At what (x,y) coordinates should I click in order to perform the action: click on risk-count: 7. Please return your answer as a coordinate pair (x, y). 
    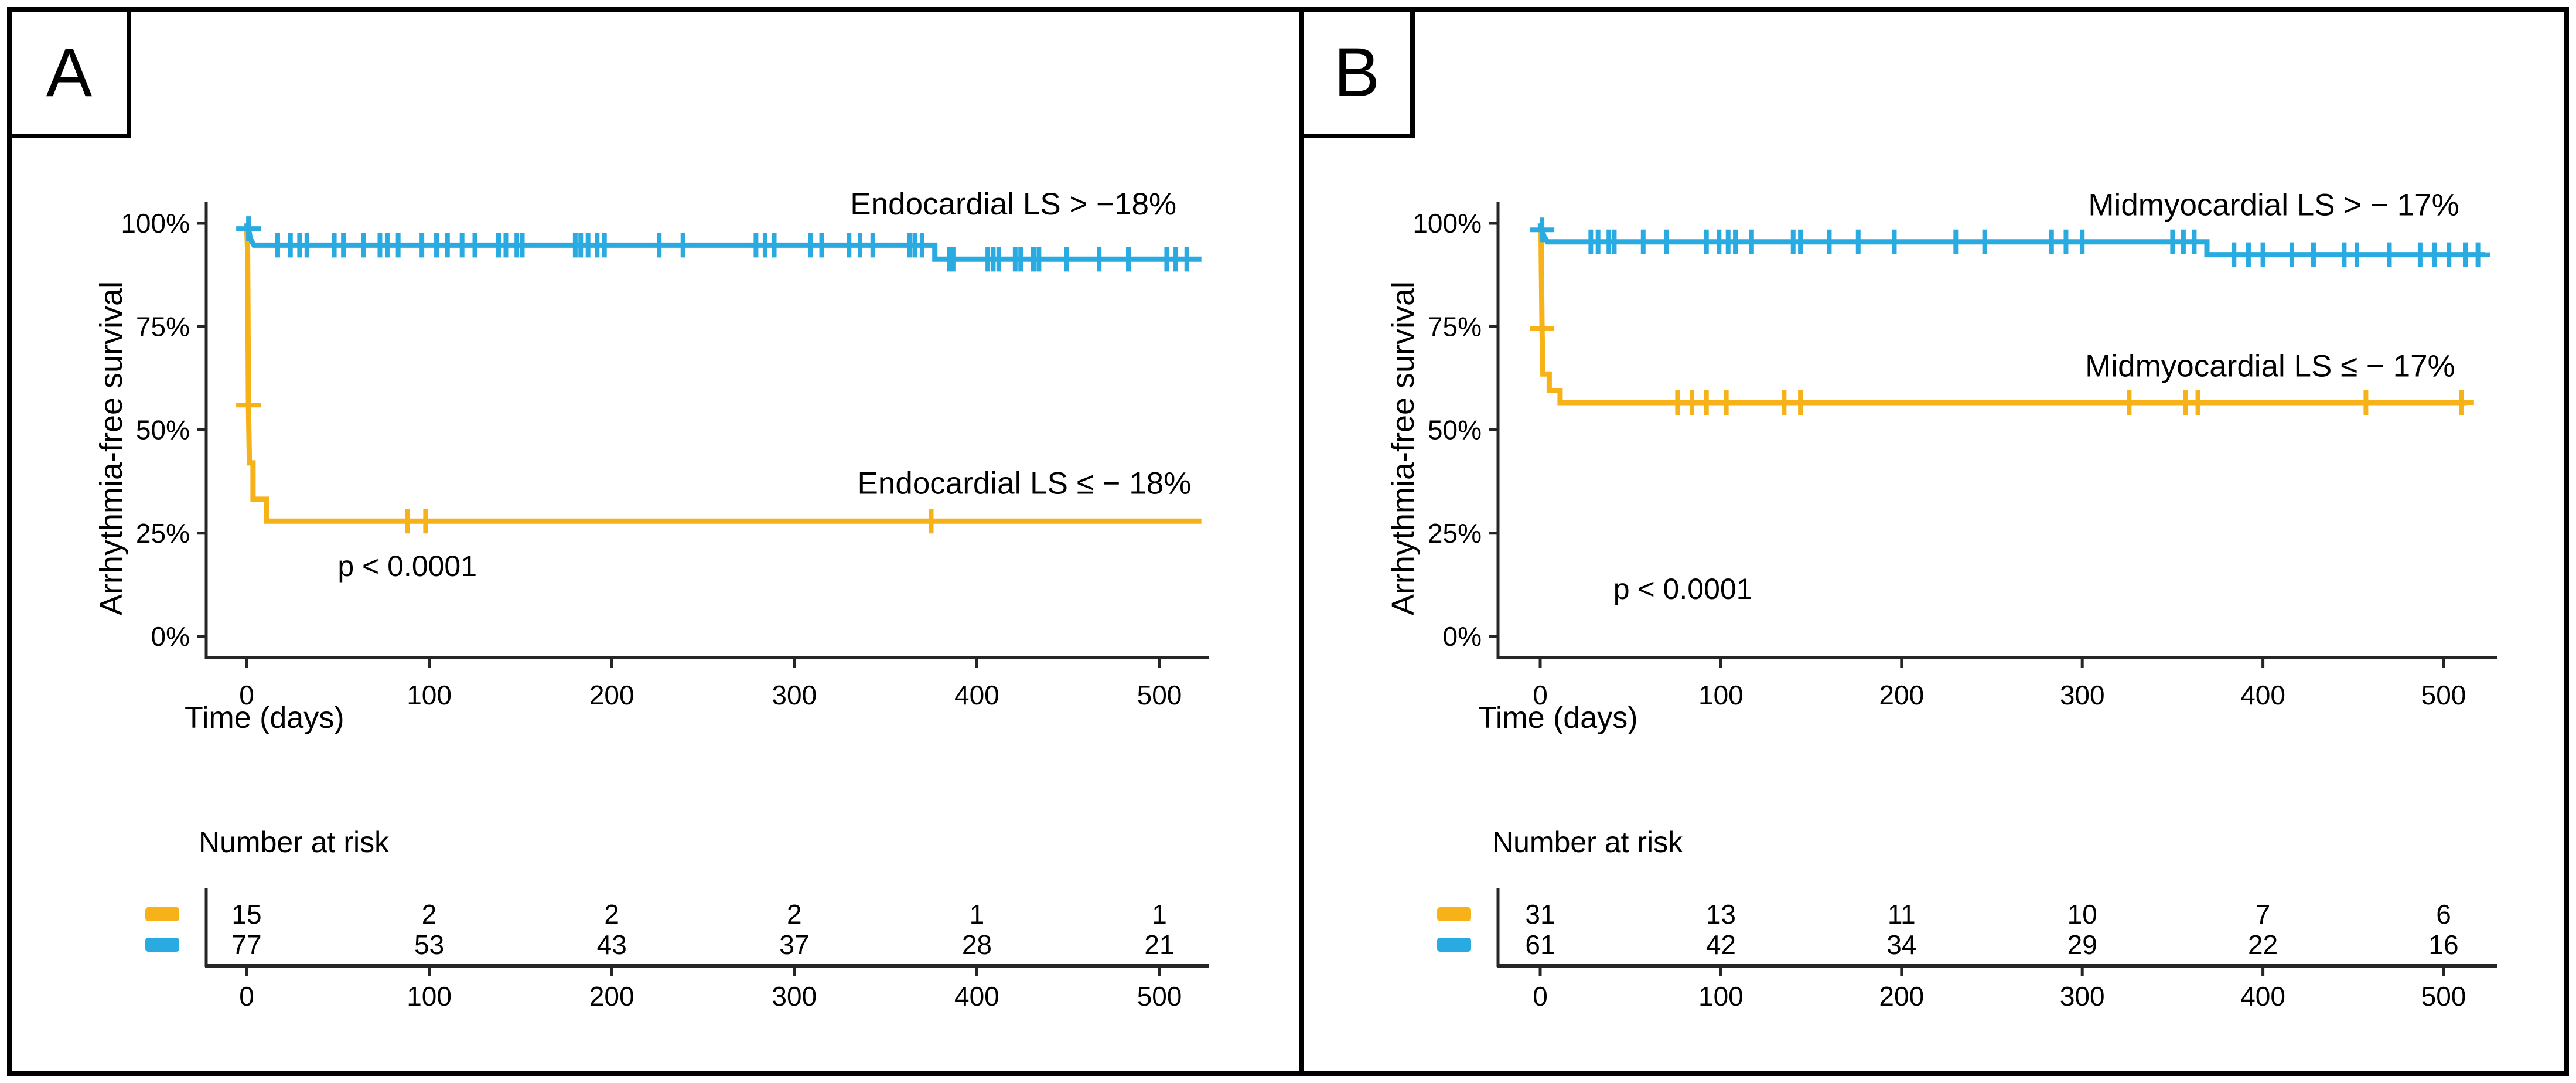
    Looking at the image, I should click on (2263, 914).